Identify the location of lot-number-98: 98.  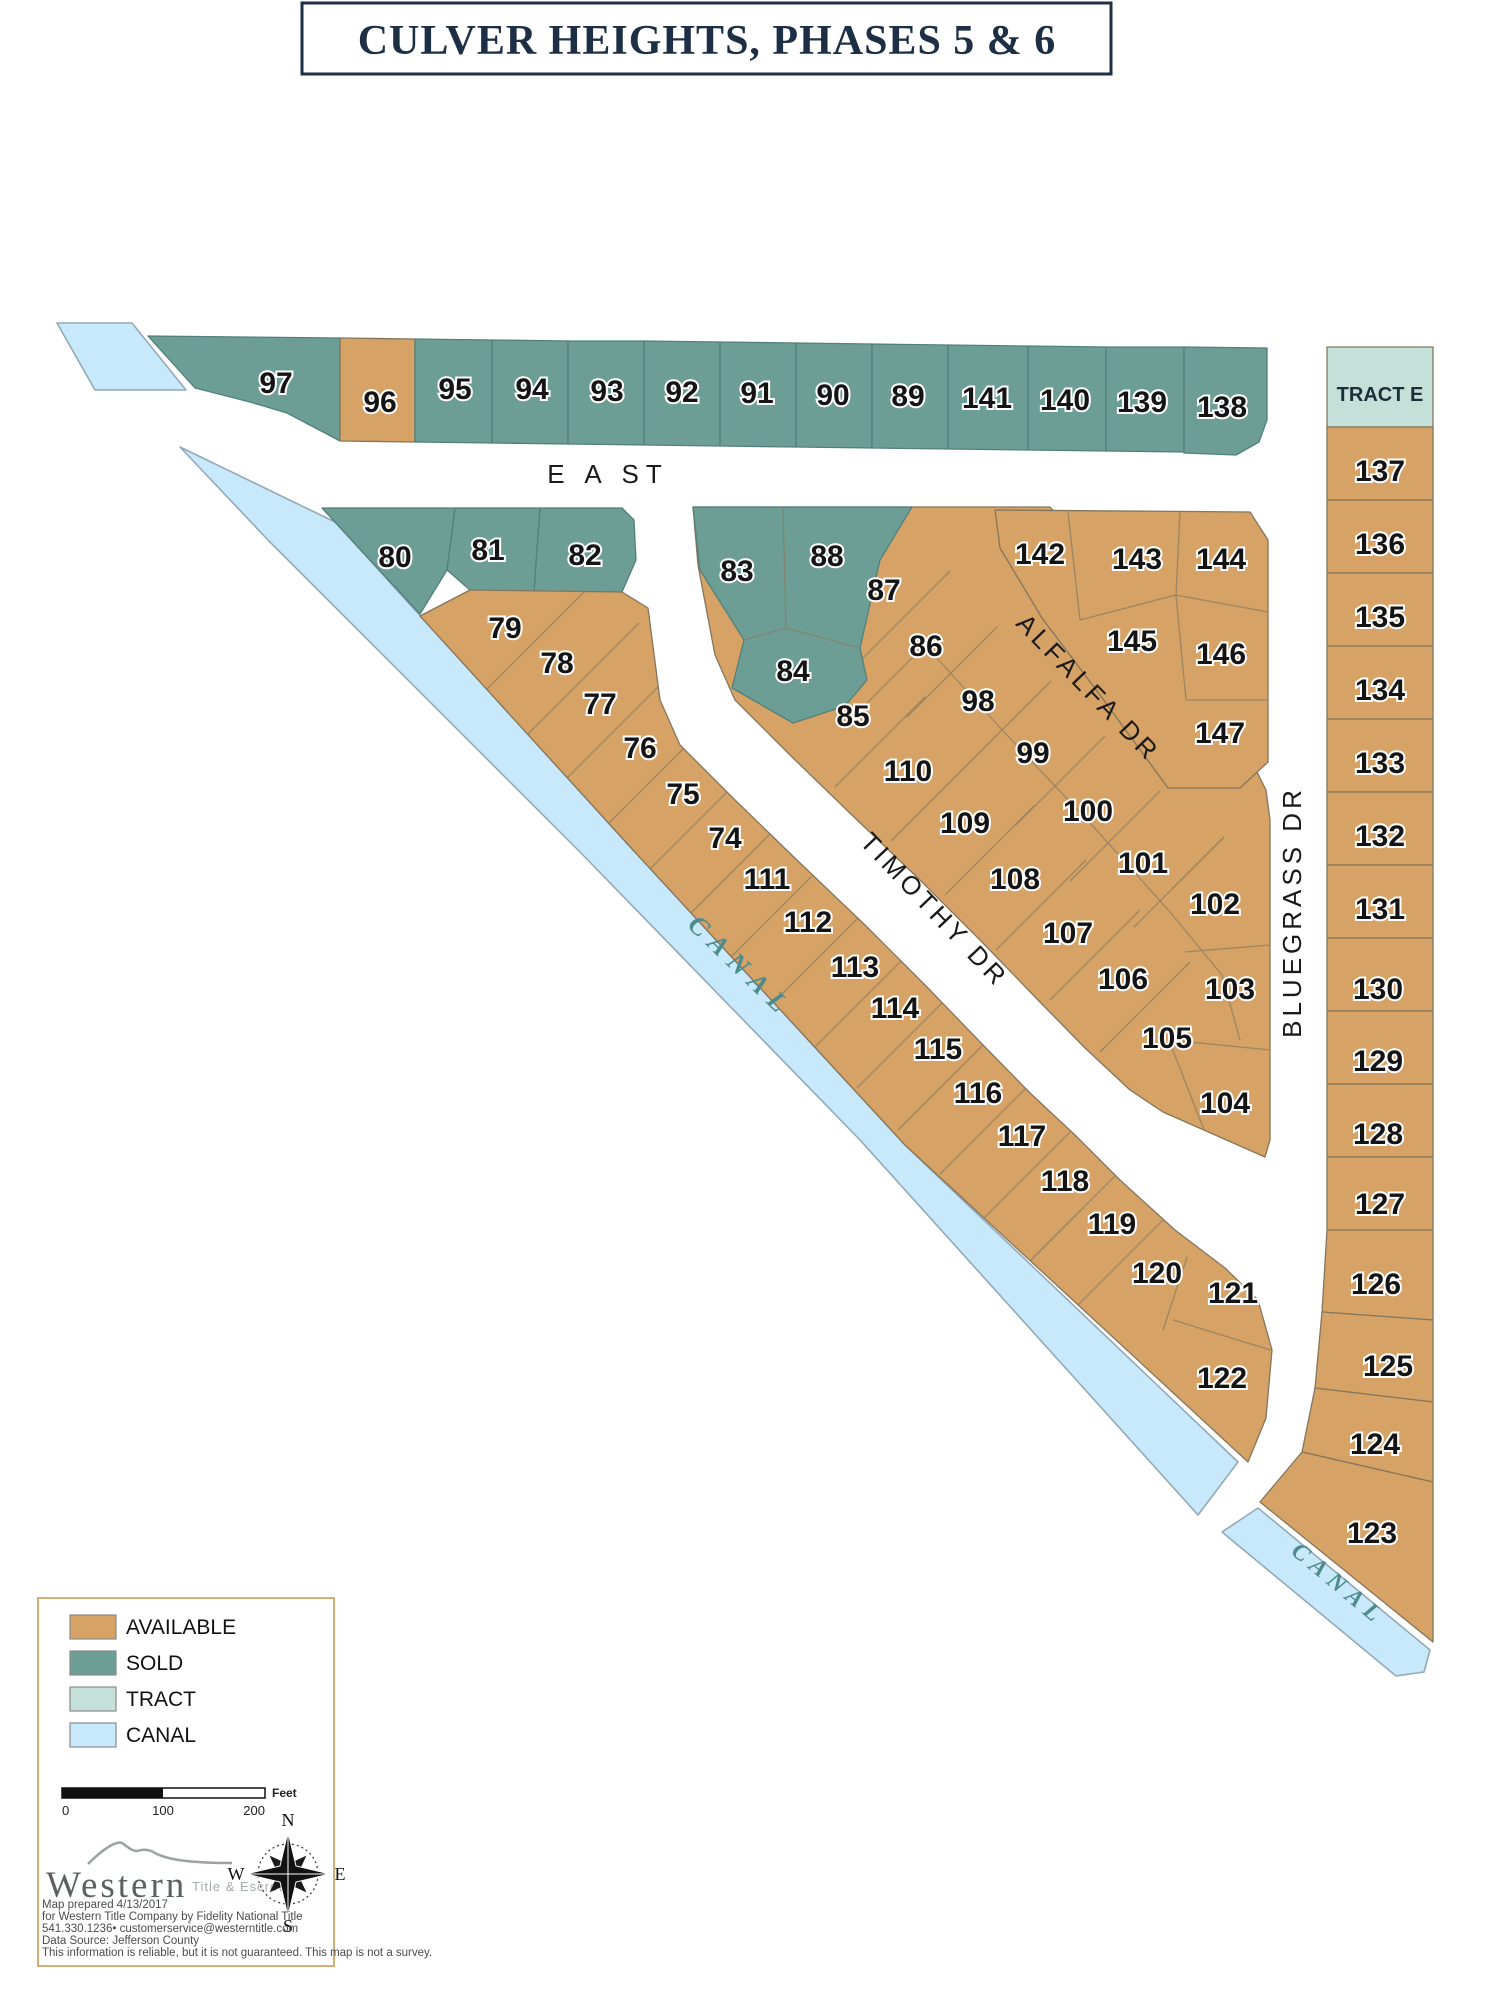
(977, 701).